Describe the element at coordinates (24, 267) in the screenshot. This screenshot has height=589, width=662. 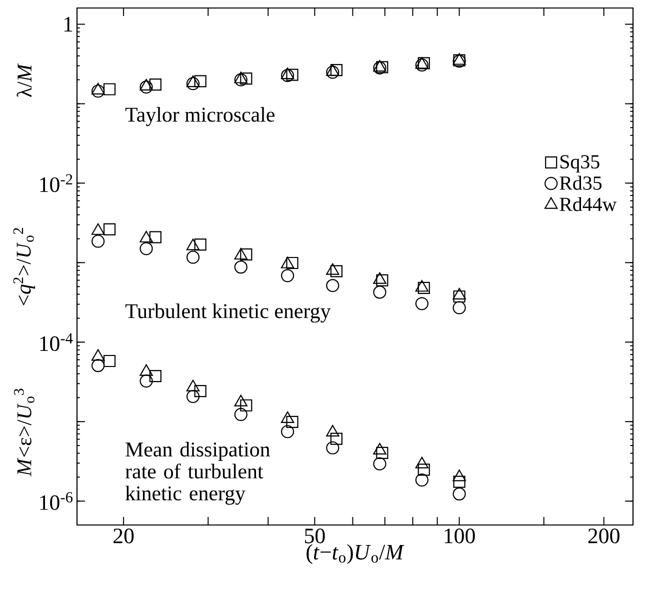
I see `text: <q$^{2}$>/U$_{o}$2` at that location.